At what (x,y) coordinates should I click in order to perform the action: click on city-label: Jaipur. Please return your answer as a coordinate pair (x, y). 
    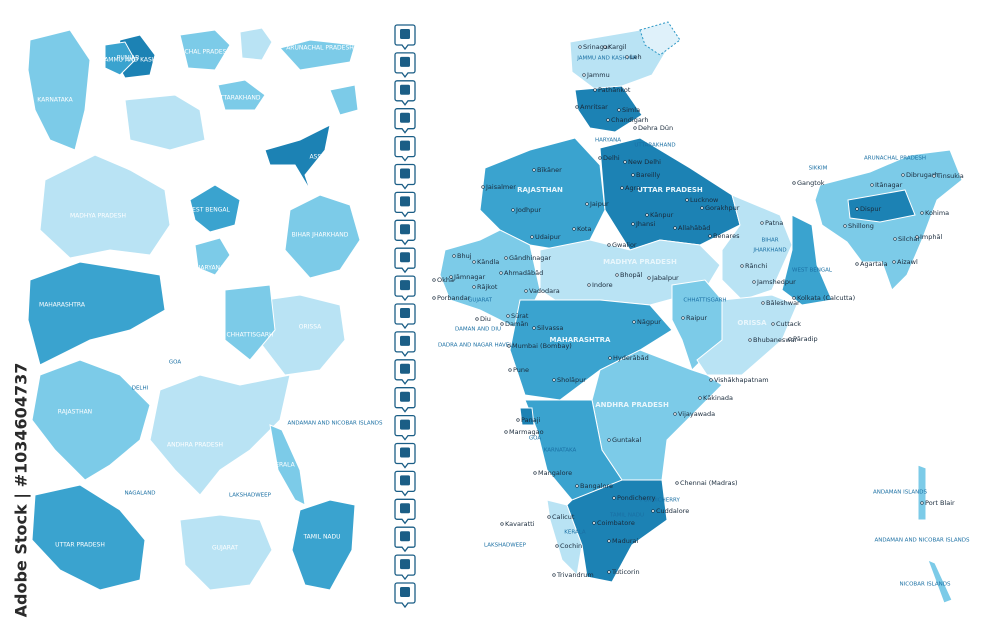
    Looking at the image, I should click on (599, 204).